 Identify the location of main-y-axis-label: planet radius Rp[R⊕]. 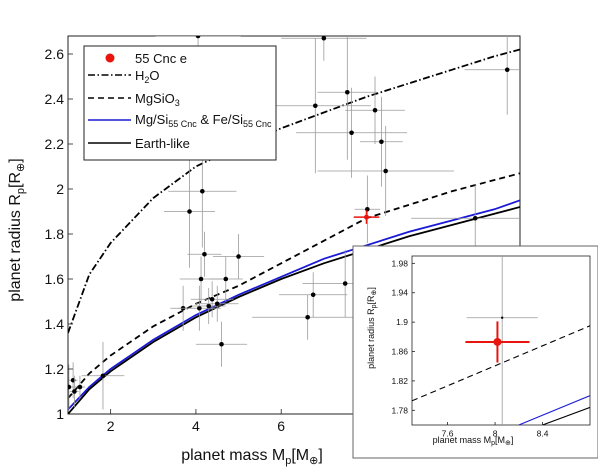
(17, 229).